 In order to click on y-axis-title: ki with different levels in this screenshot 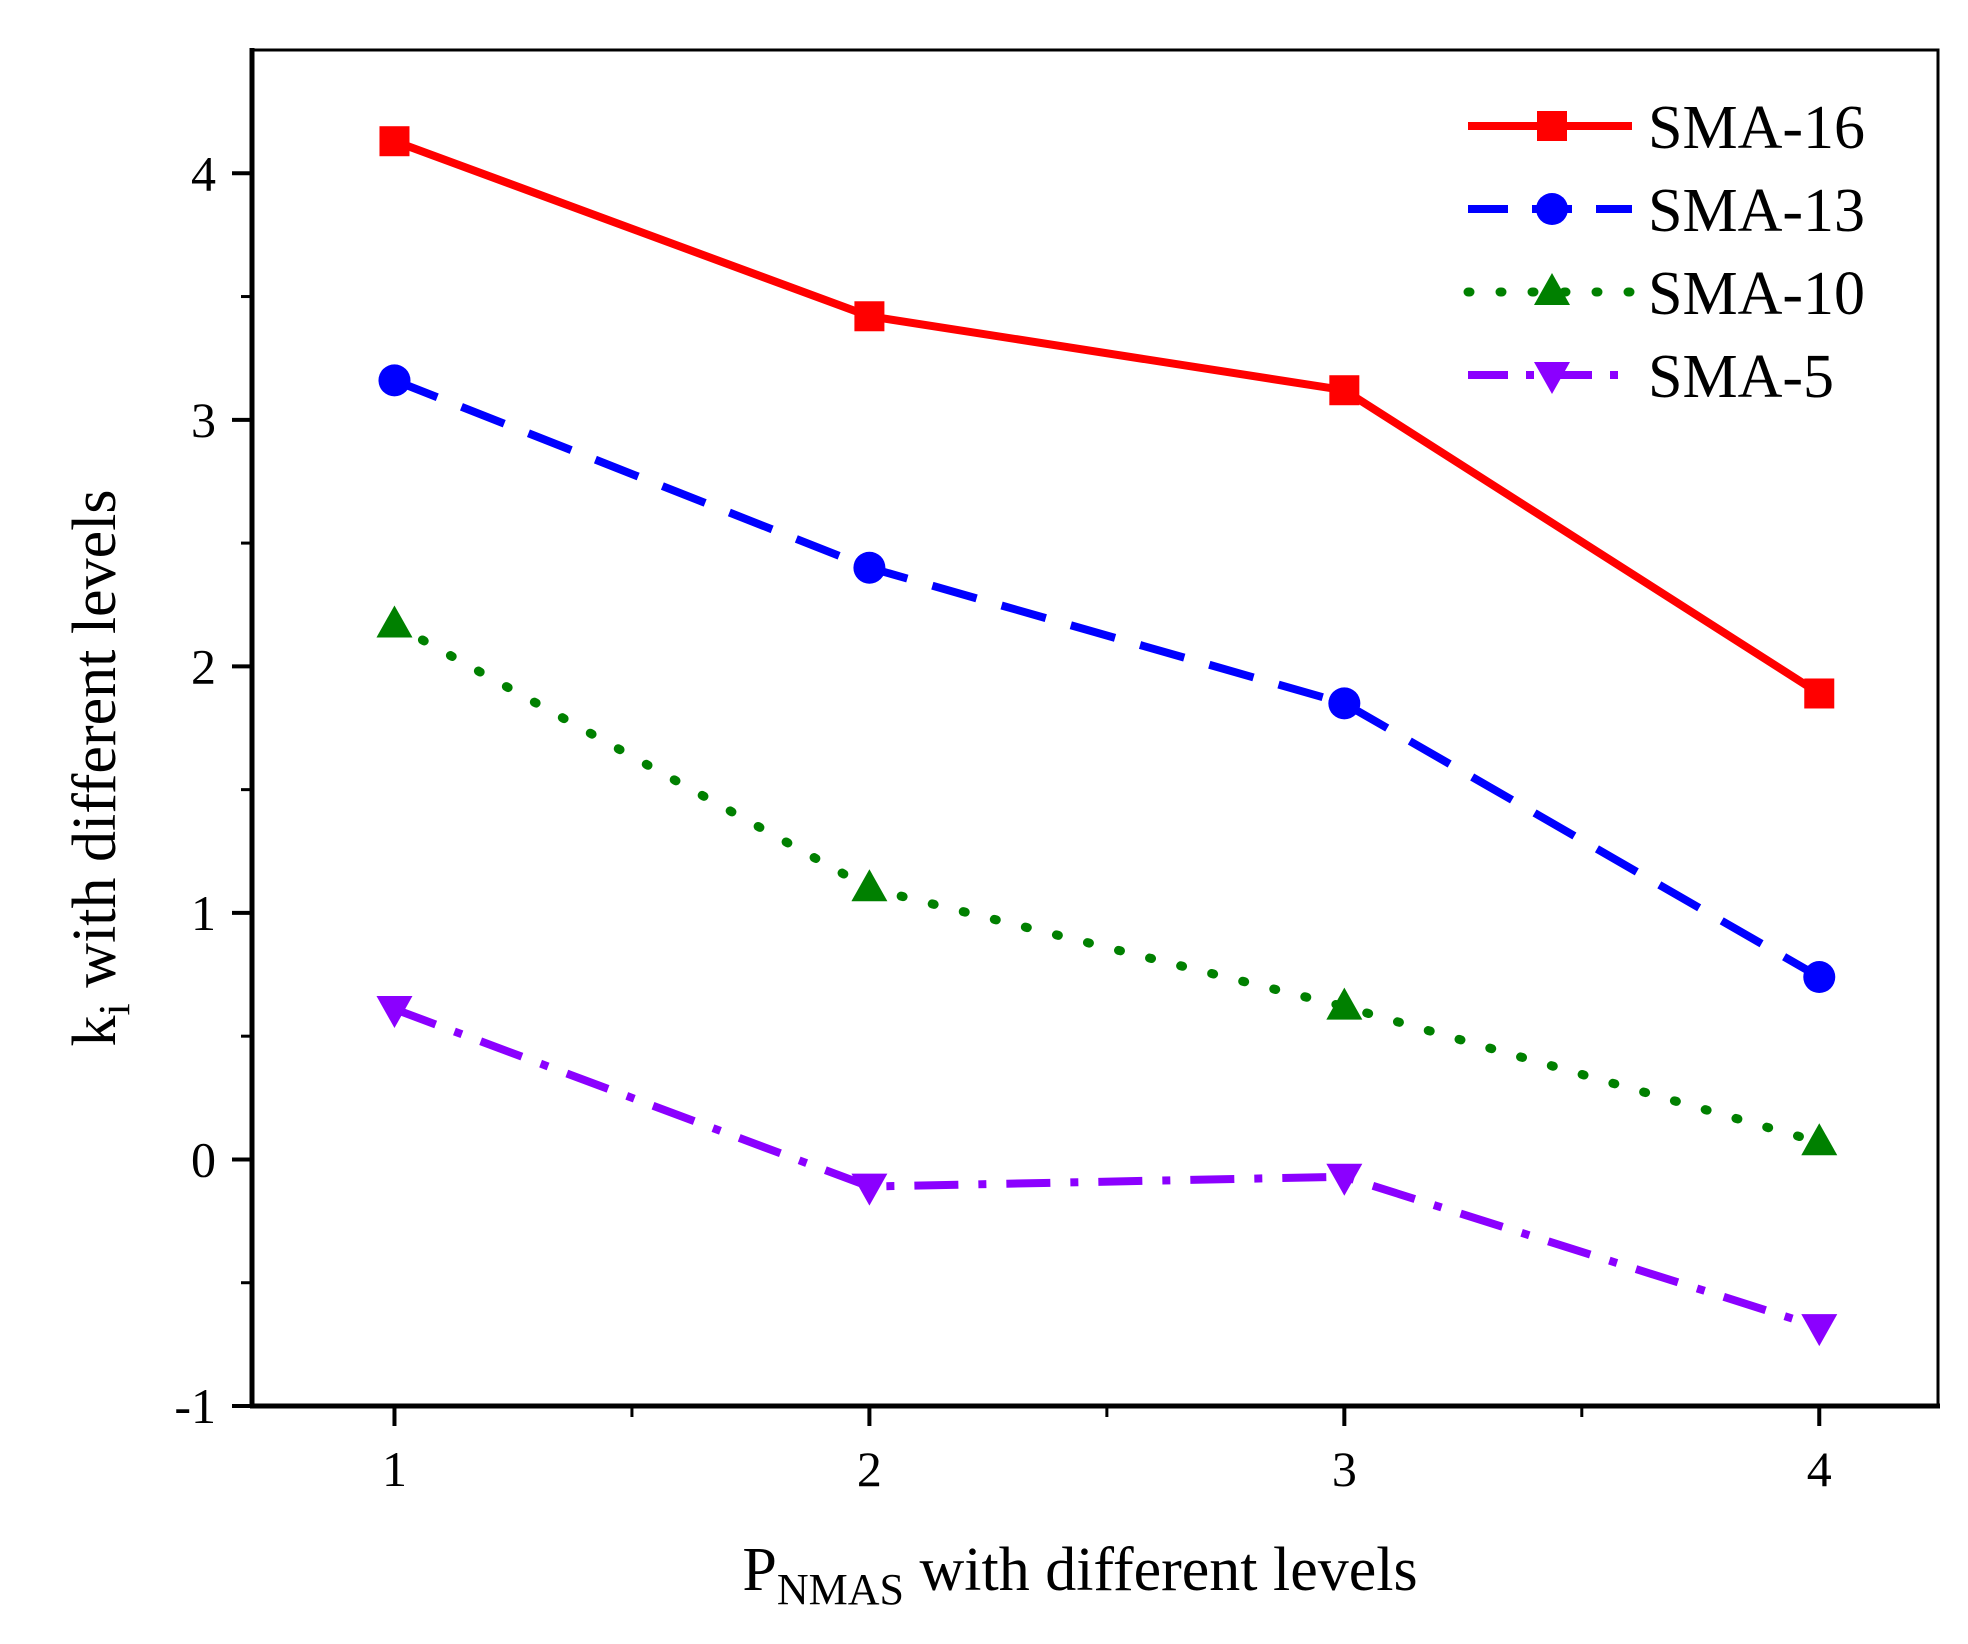, I will do `click(100, 768)`.